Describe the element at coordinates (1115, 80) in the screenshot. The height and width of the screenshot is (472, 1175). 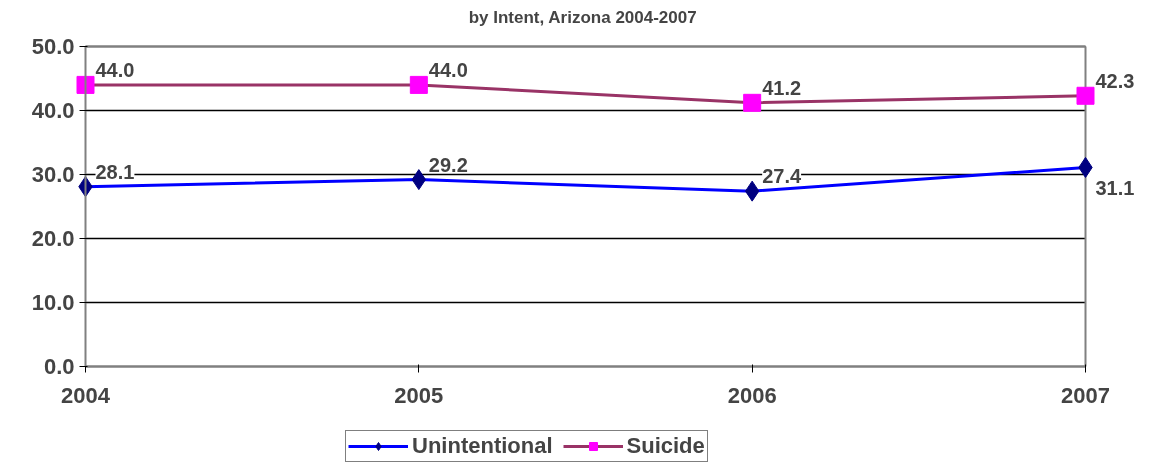
I see `data-label: 42.3` at that location.